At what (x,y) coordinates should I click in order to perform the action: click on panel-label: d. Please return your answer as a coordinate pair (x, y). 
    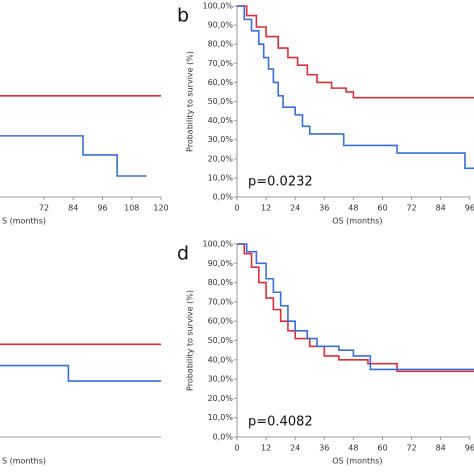
    Looking at the image, I should click on (183, 254).